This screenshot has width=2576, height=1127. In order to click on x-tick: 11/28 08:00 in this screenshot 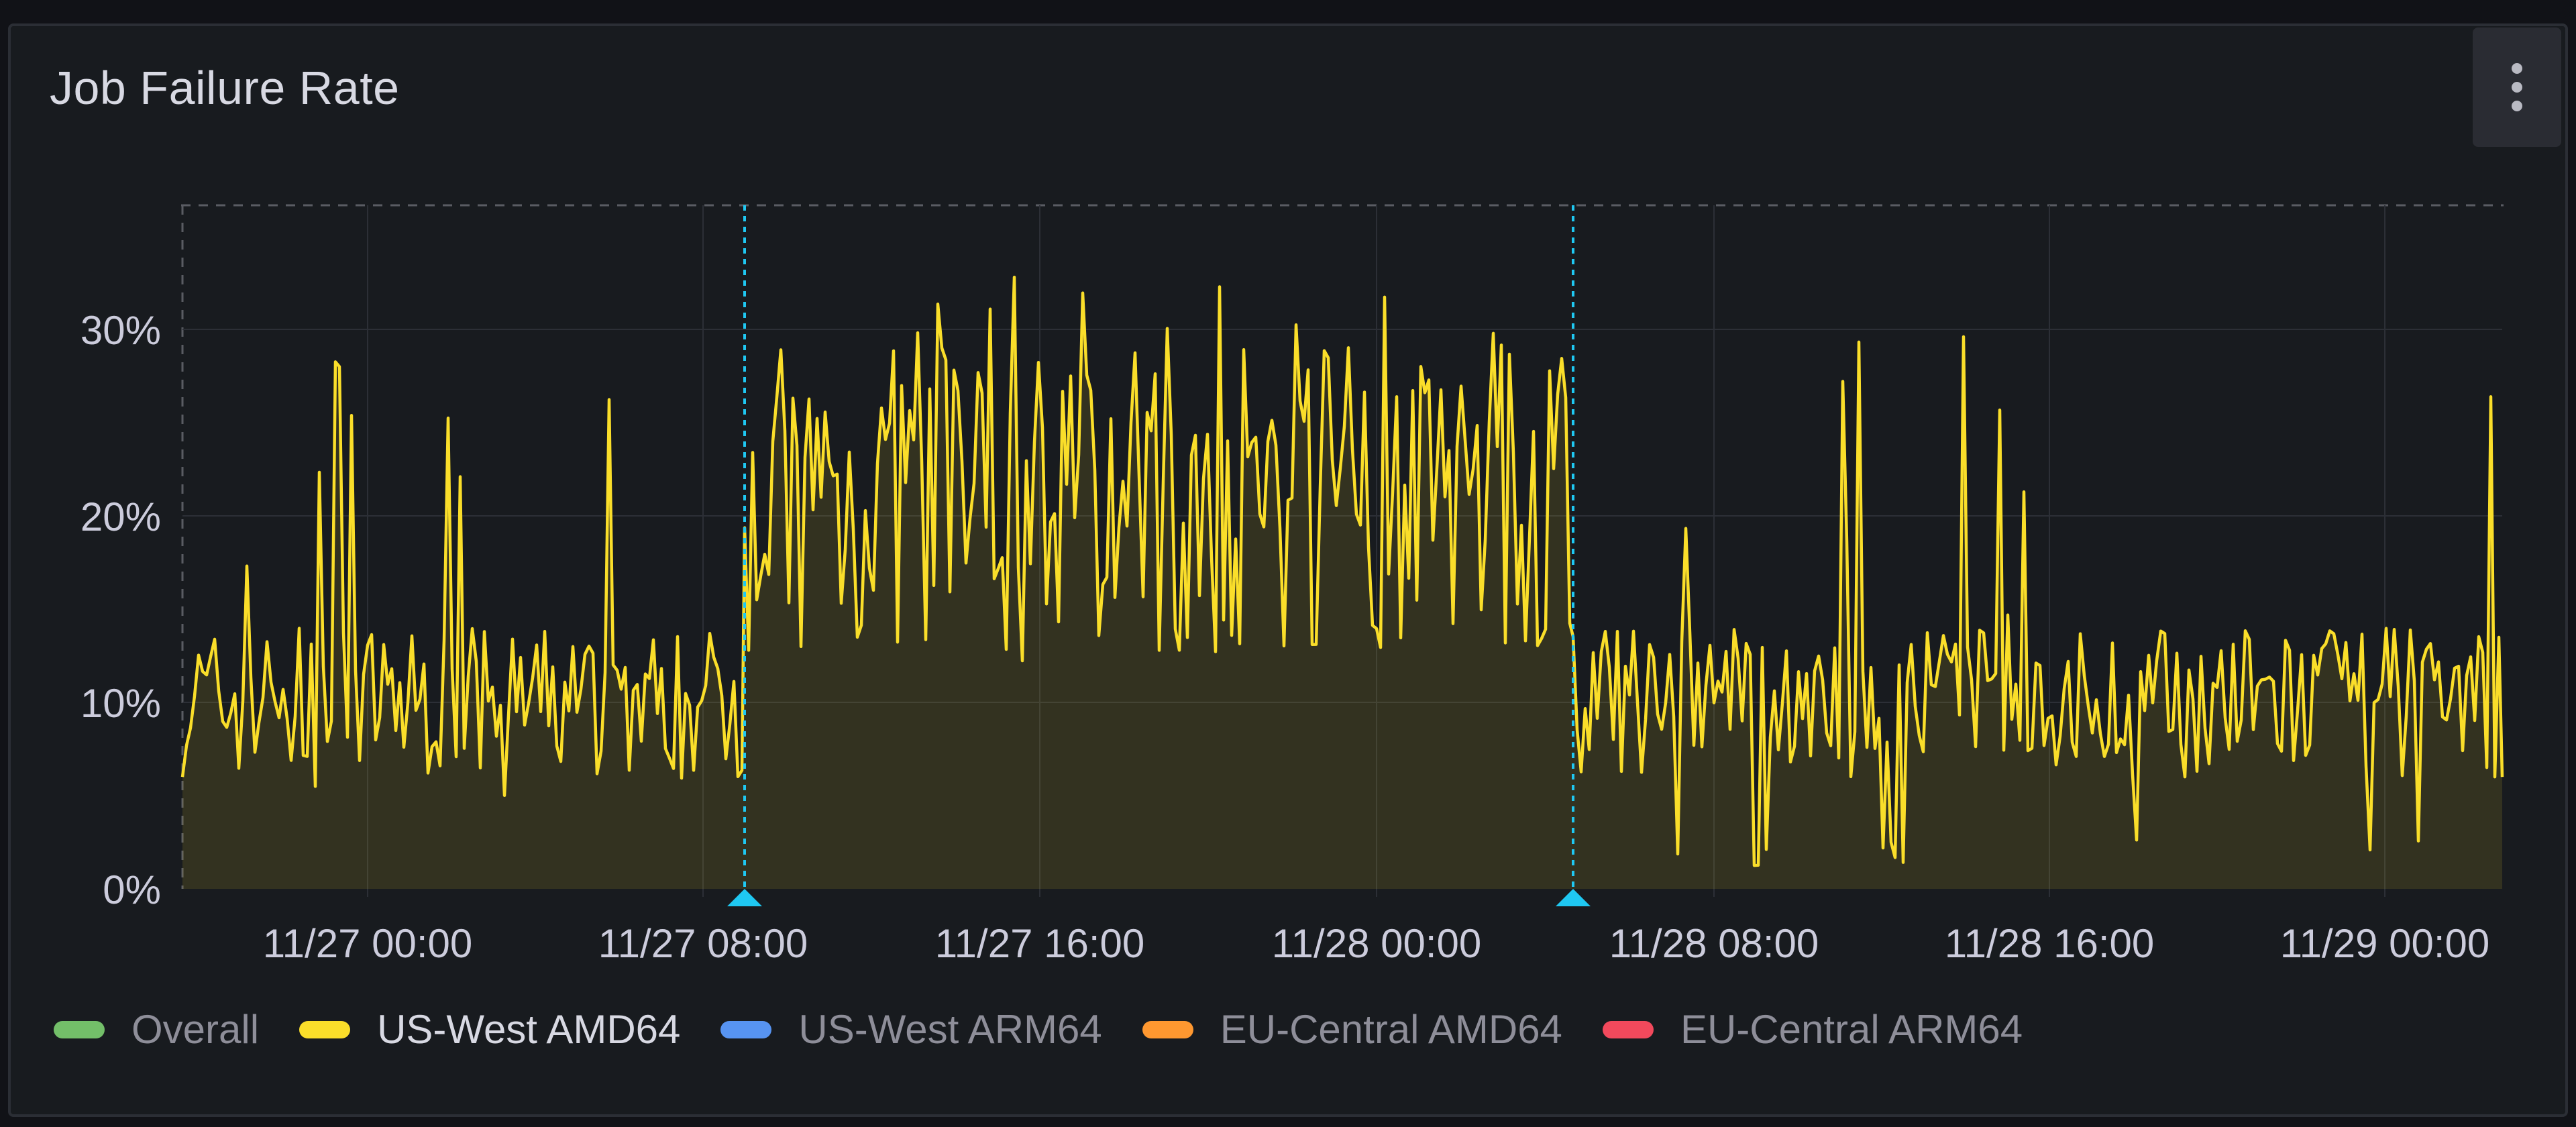, I will do `click(1714, 943)`.